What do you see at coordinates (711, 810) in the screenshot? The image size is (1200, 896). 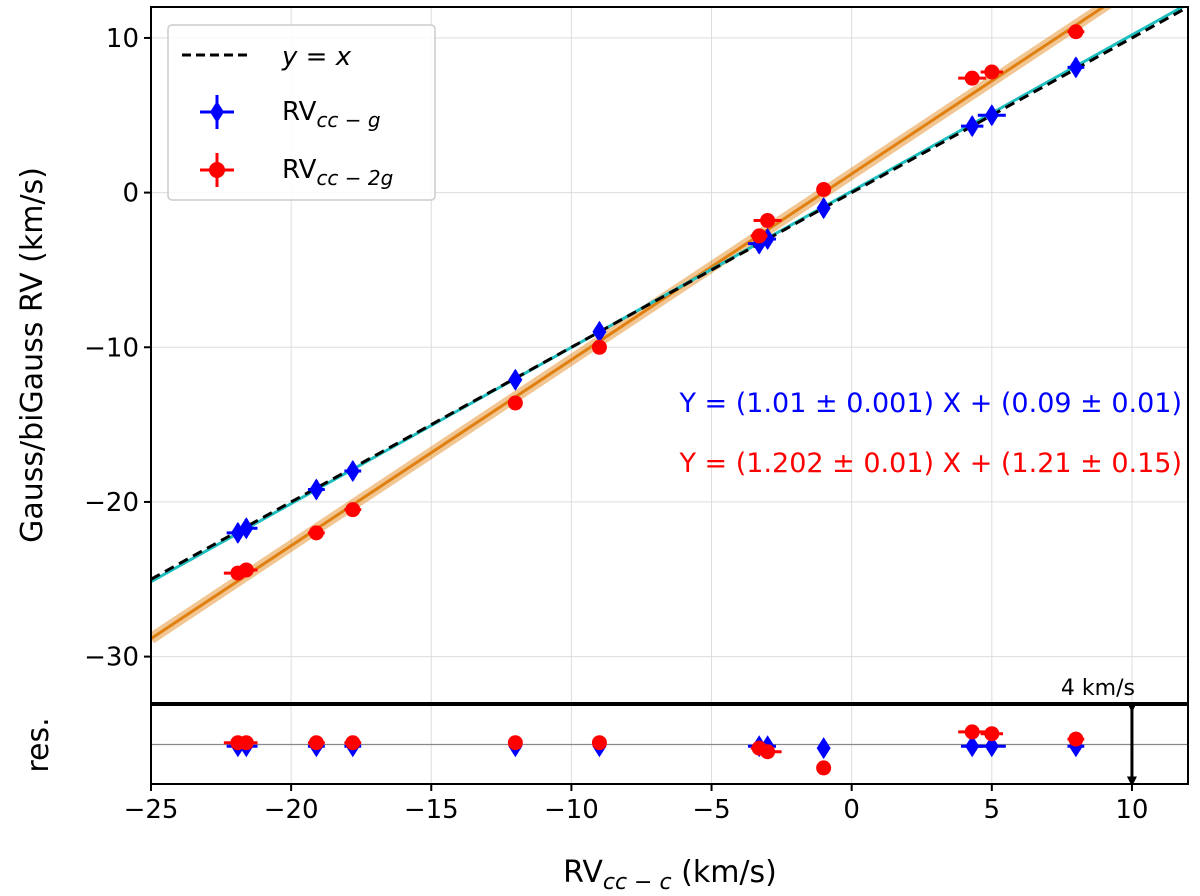 I see `x-tick-label: −5` at bounding box center [711, 810].